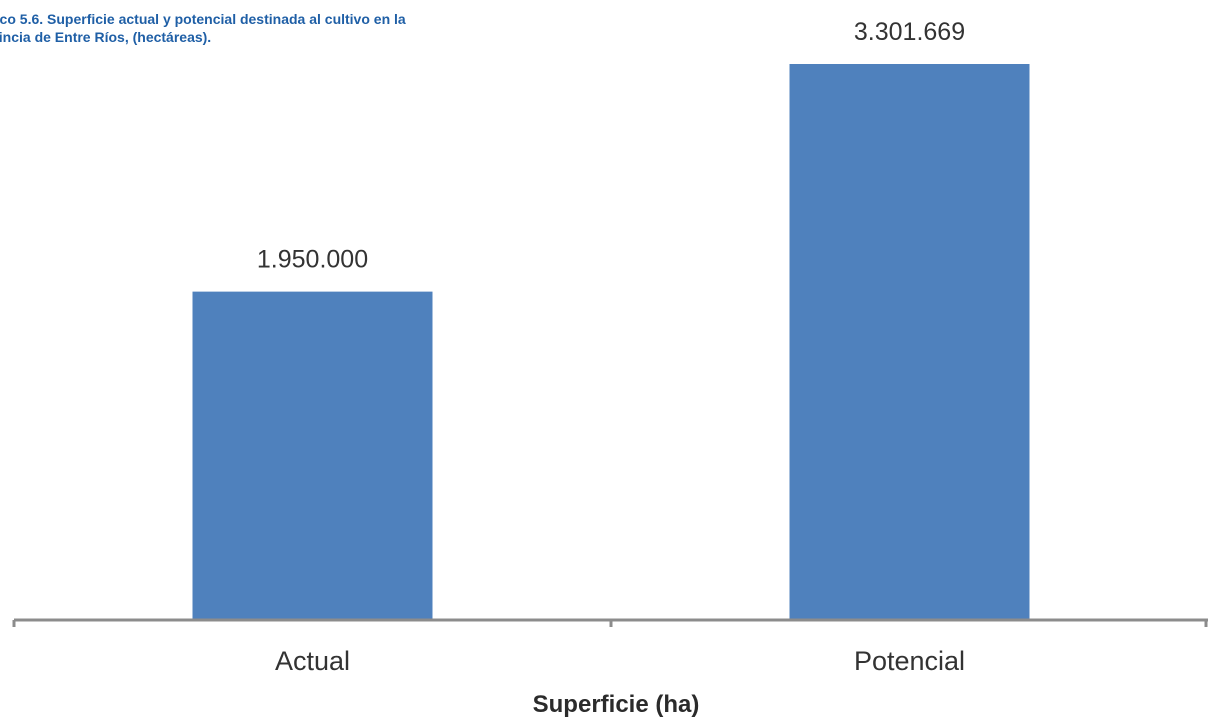 The width and height of the screenshot is (1208, 724). I want to click on value-label-actual: 1.950.000, so click(312, 260).